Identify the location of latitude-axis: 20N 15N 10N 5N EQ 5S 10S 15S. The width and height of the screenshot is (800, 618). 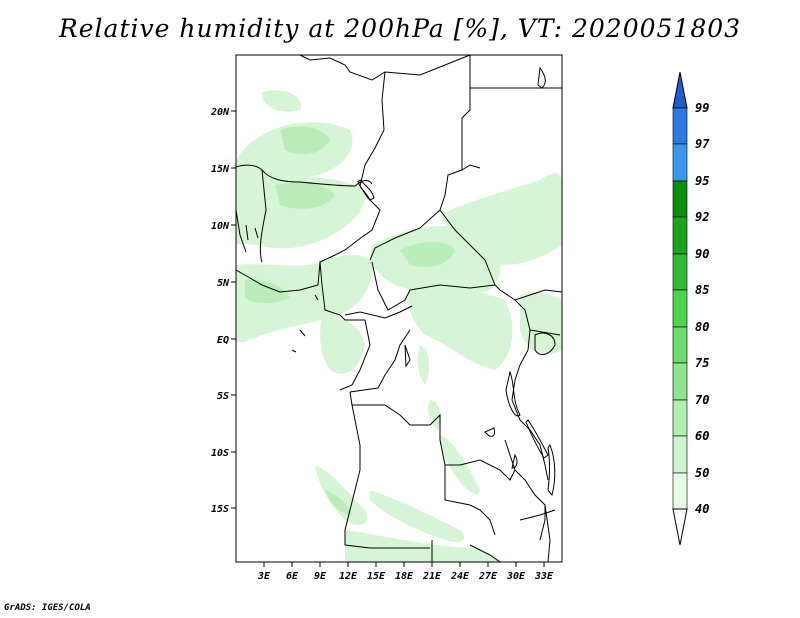
(223, 311).